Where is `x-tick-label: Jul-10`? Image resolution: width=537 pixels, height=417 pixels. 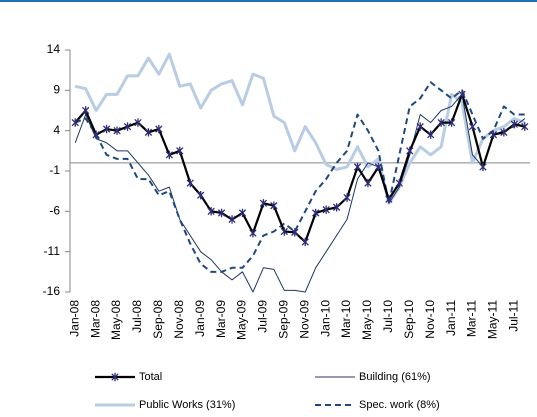 x-tick-label: Jul-10 is located at coordinates (388, 316).